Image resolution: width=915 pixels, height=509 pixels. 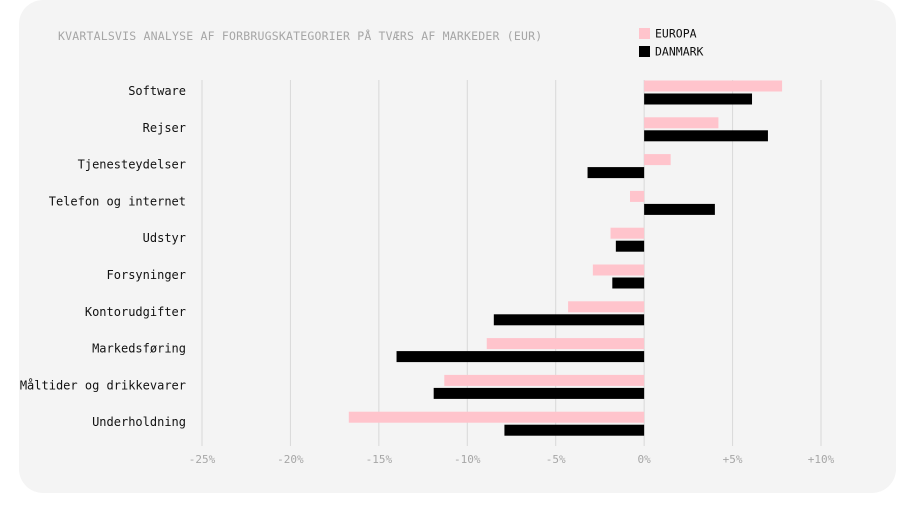 What do you see at coordinates (618, 270) in the screenshot?
I see `bar-europa-forsyninger` at bounding box center [618, 270].